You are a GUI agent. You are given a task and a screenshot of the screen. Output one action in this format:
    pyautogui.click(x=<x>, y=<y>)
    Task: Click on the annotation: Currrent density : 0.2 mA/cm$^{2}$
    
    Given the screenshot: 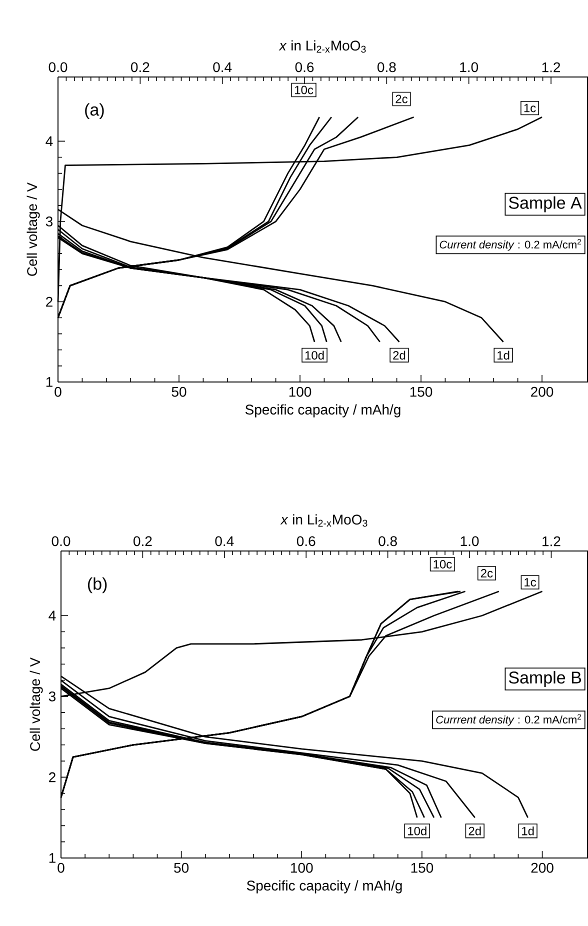 What is the action you would take?
    pyautogui.click(x=509, y=720)
    